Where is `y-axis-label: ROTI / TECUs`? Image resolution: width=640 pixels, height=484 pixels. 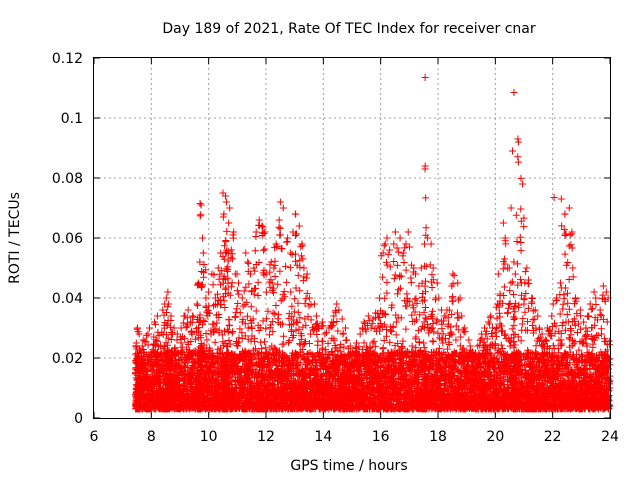 y-axis-label: ROTI / TECUs is located at coordinates (15, 238).